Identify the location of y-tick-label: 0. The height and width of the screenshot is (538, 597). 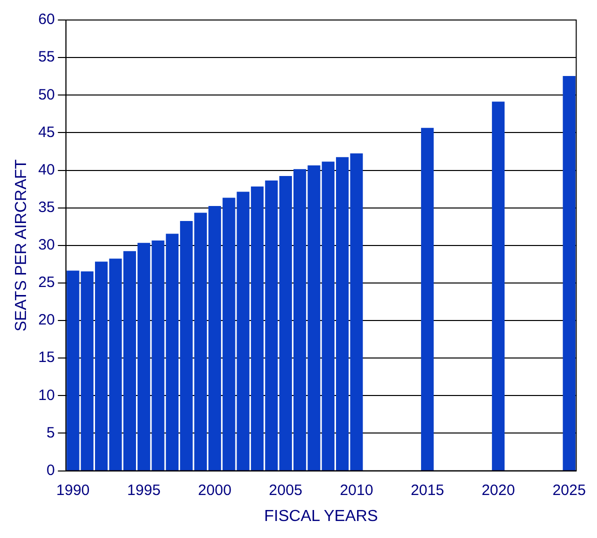
(50, 470).